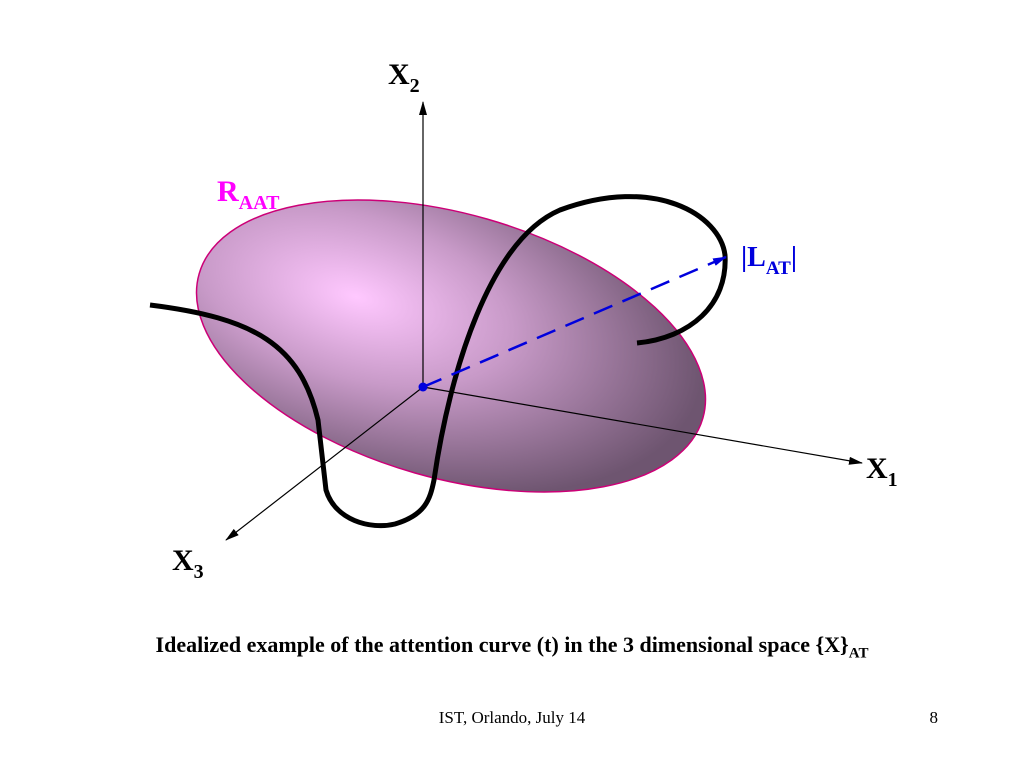  I want to click on x2-axis-label: X2, so click(404, 77).